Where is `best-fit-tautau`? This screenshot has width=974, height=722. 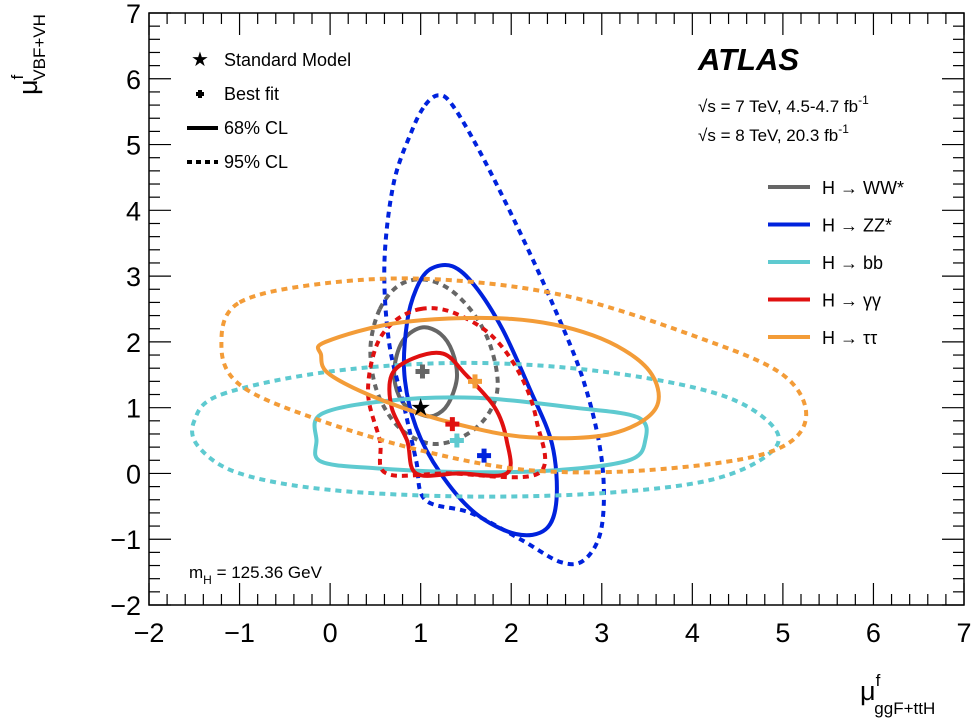
best-fit-tautau is located at coordinates (475, 381).